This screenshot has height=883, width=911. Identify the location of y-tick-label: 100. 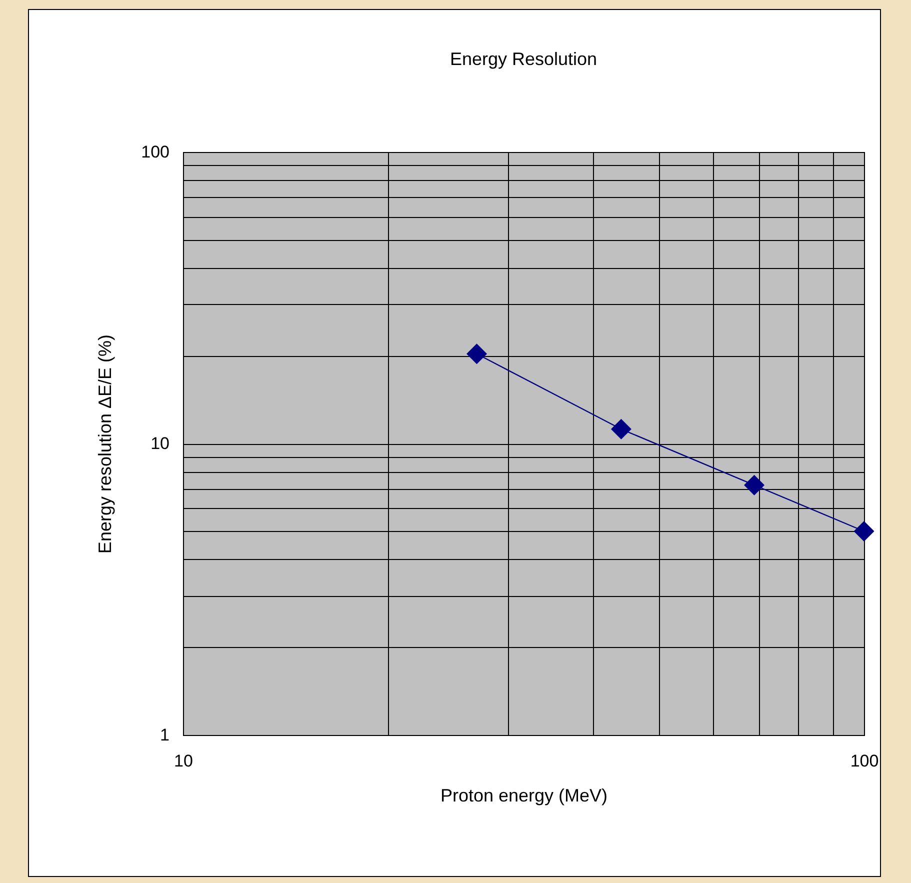
(155, 152).